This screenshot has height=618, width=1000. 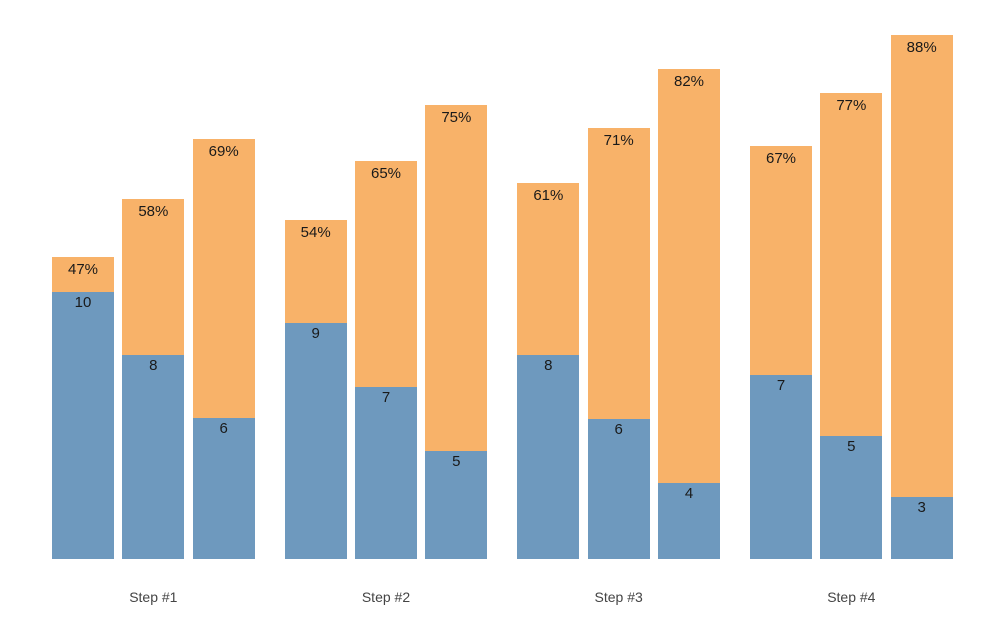 I want to click on stacked-bar: 65% 7, so click(x=386, y=360).